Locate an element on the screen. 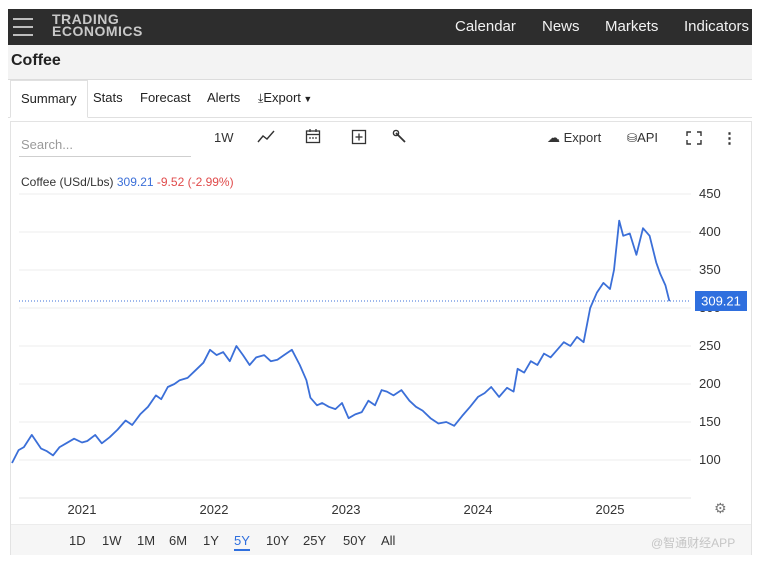  range-50y: 50Y is located at coordinates (355, 540).